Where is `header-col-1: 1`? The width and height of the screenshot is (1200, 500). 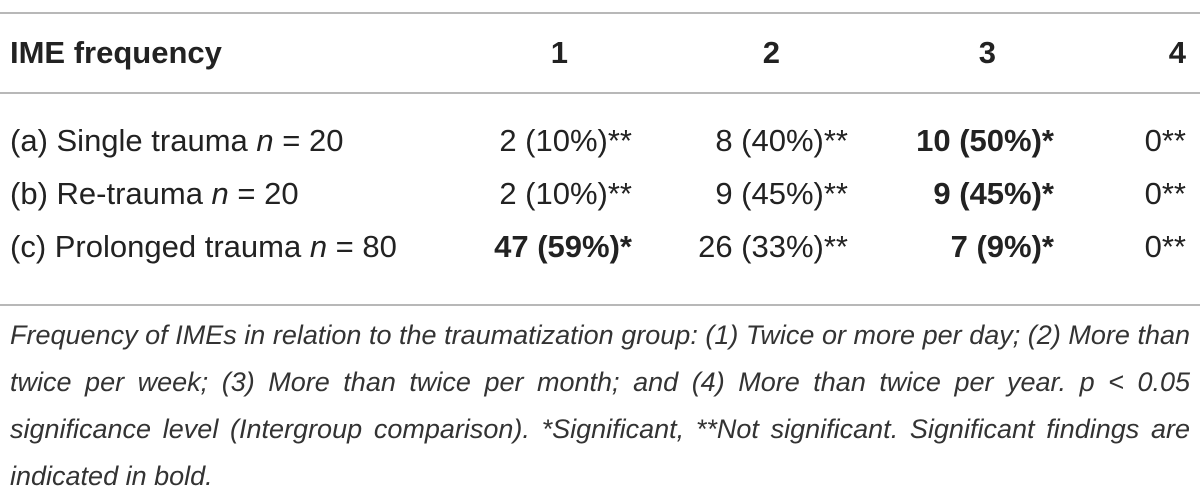 header-col-1: 1 is located at coordinates (559, 52).